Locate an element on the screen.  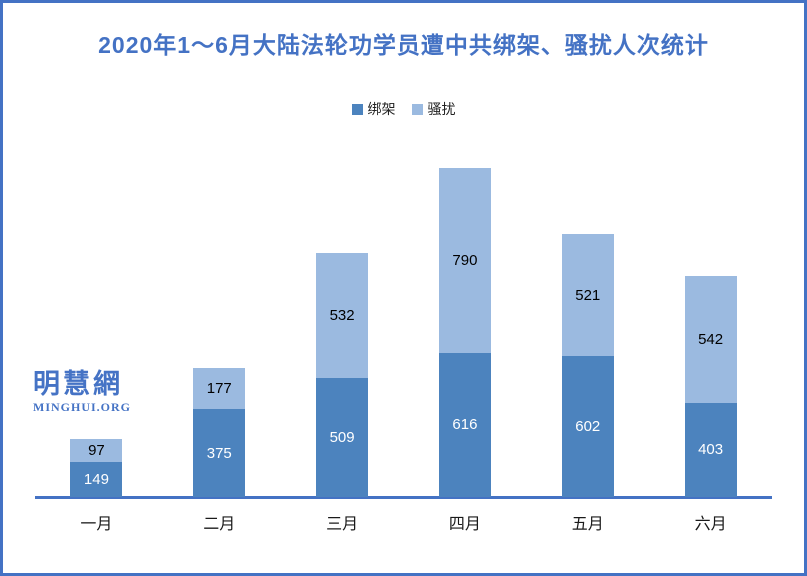
bar-segment: 149 is located at coordinates (96, 479).